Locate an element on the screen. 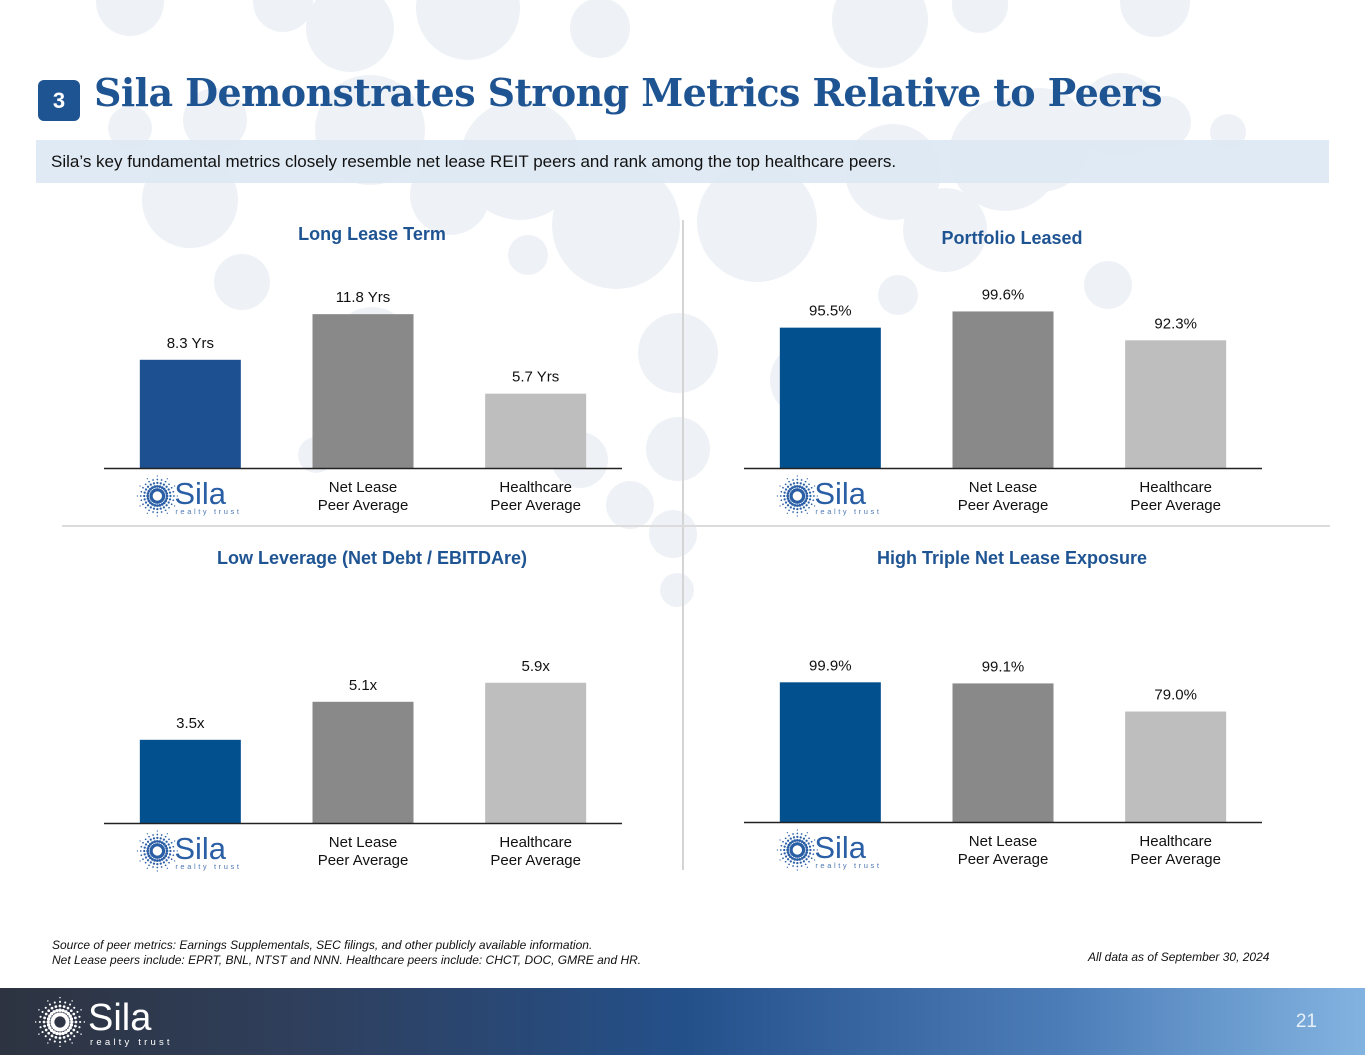 This screenshot has height=1055, width=1365. horizontal-divider is located at coordinates (696, 526).